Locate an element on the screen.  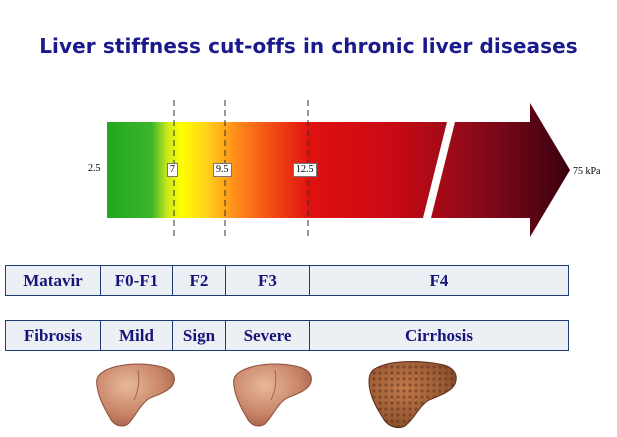
matavir-f0-f1-cell: F0-F1 is located at coordinates (137, 280).